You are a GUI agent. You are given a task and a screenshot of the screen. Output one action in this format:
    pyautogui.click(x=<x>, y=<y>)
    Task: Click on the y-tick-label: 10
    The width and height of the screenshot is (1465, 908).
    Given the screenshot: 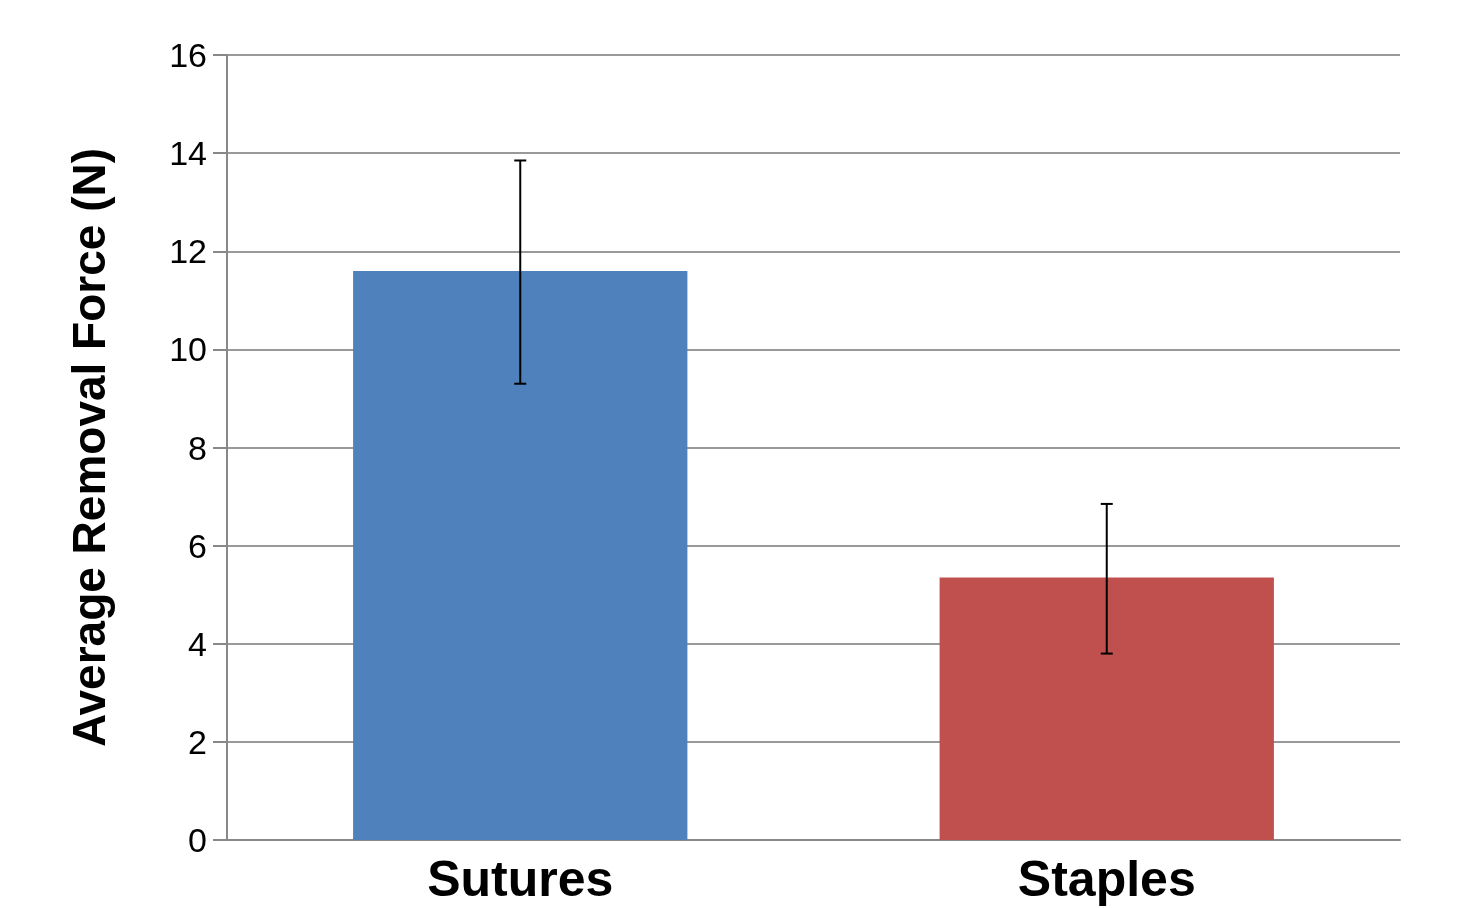 What is the action you would take?
    pyautogui.click(x=188, y=349)
    